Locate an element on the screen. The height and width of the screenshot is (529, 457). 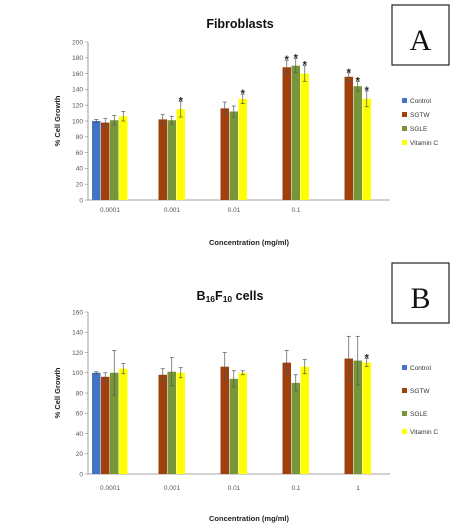
panel-label: B is located at coordinates (420, 298).